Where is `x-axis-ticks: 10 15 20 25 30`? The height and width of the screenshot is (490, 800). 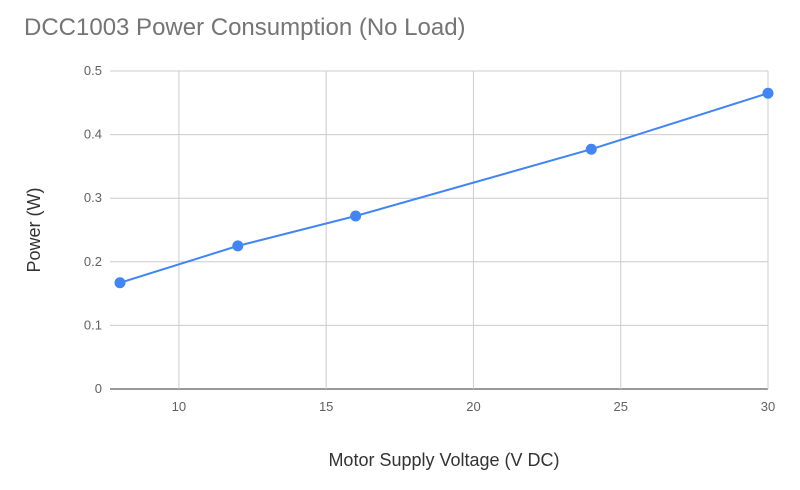
x-axis-ticks: 10 15 20 25 30 is located at coordinates (474, 406).